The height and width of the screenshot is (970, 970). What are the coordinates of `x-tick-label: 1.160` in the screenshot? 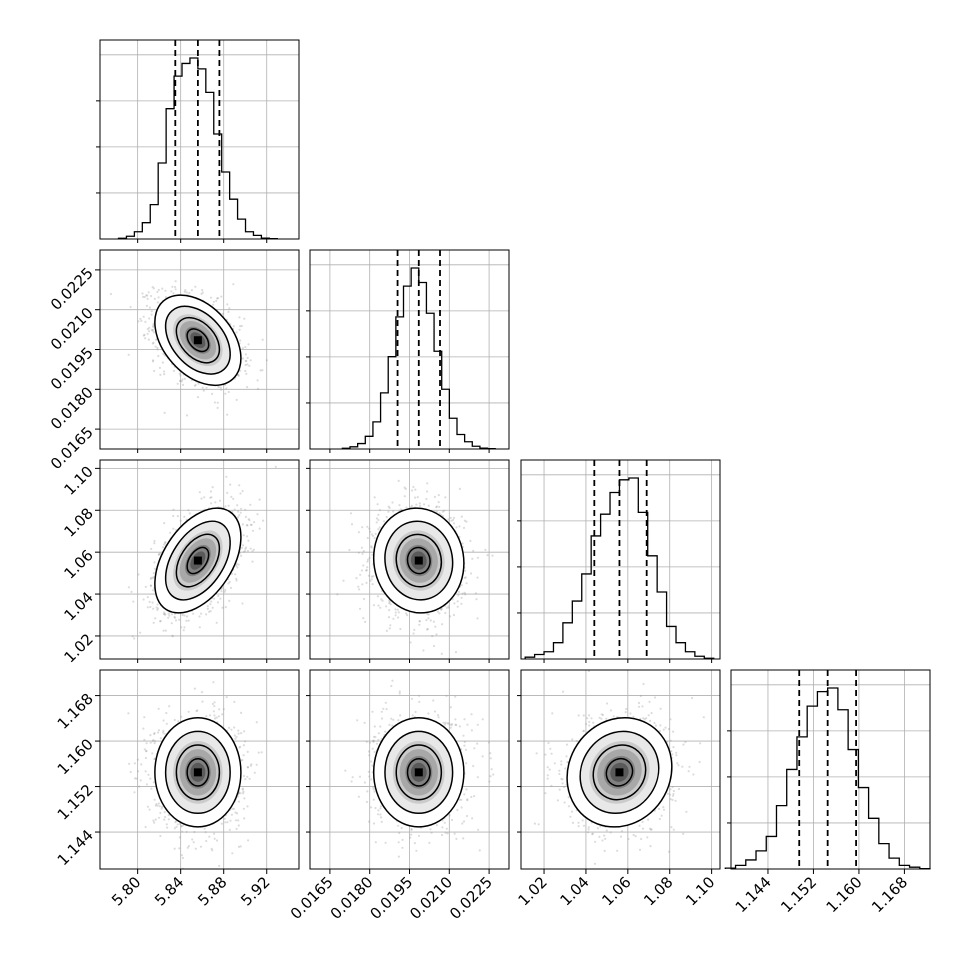 It's located at (844, 894).